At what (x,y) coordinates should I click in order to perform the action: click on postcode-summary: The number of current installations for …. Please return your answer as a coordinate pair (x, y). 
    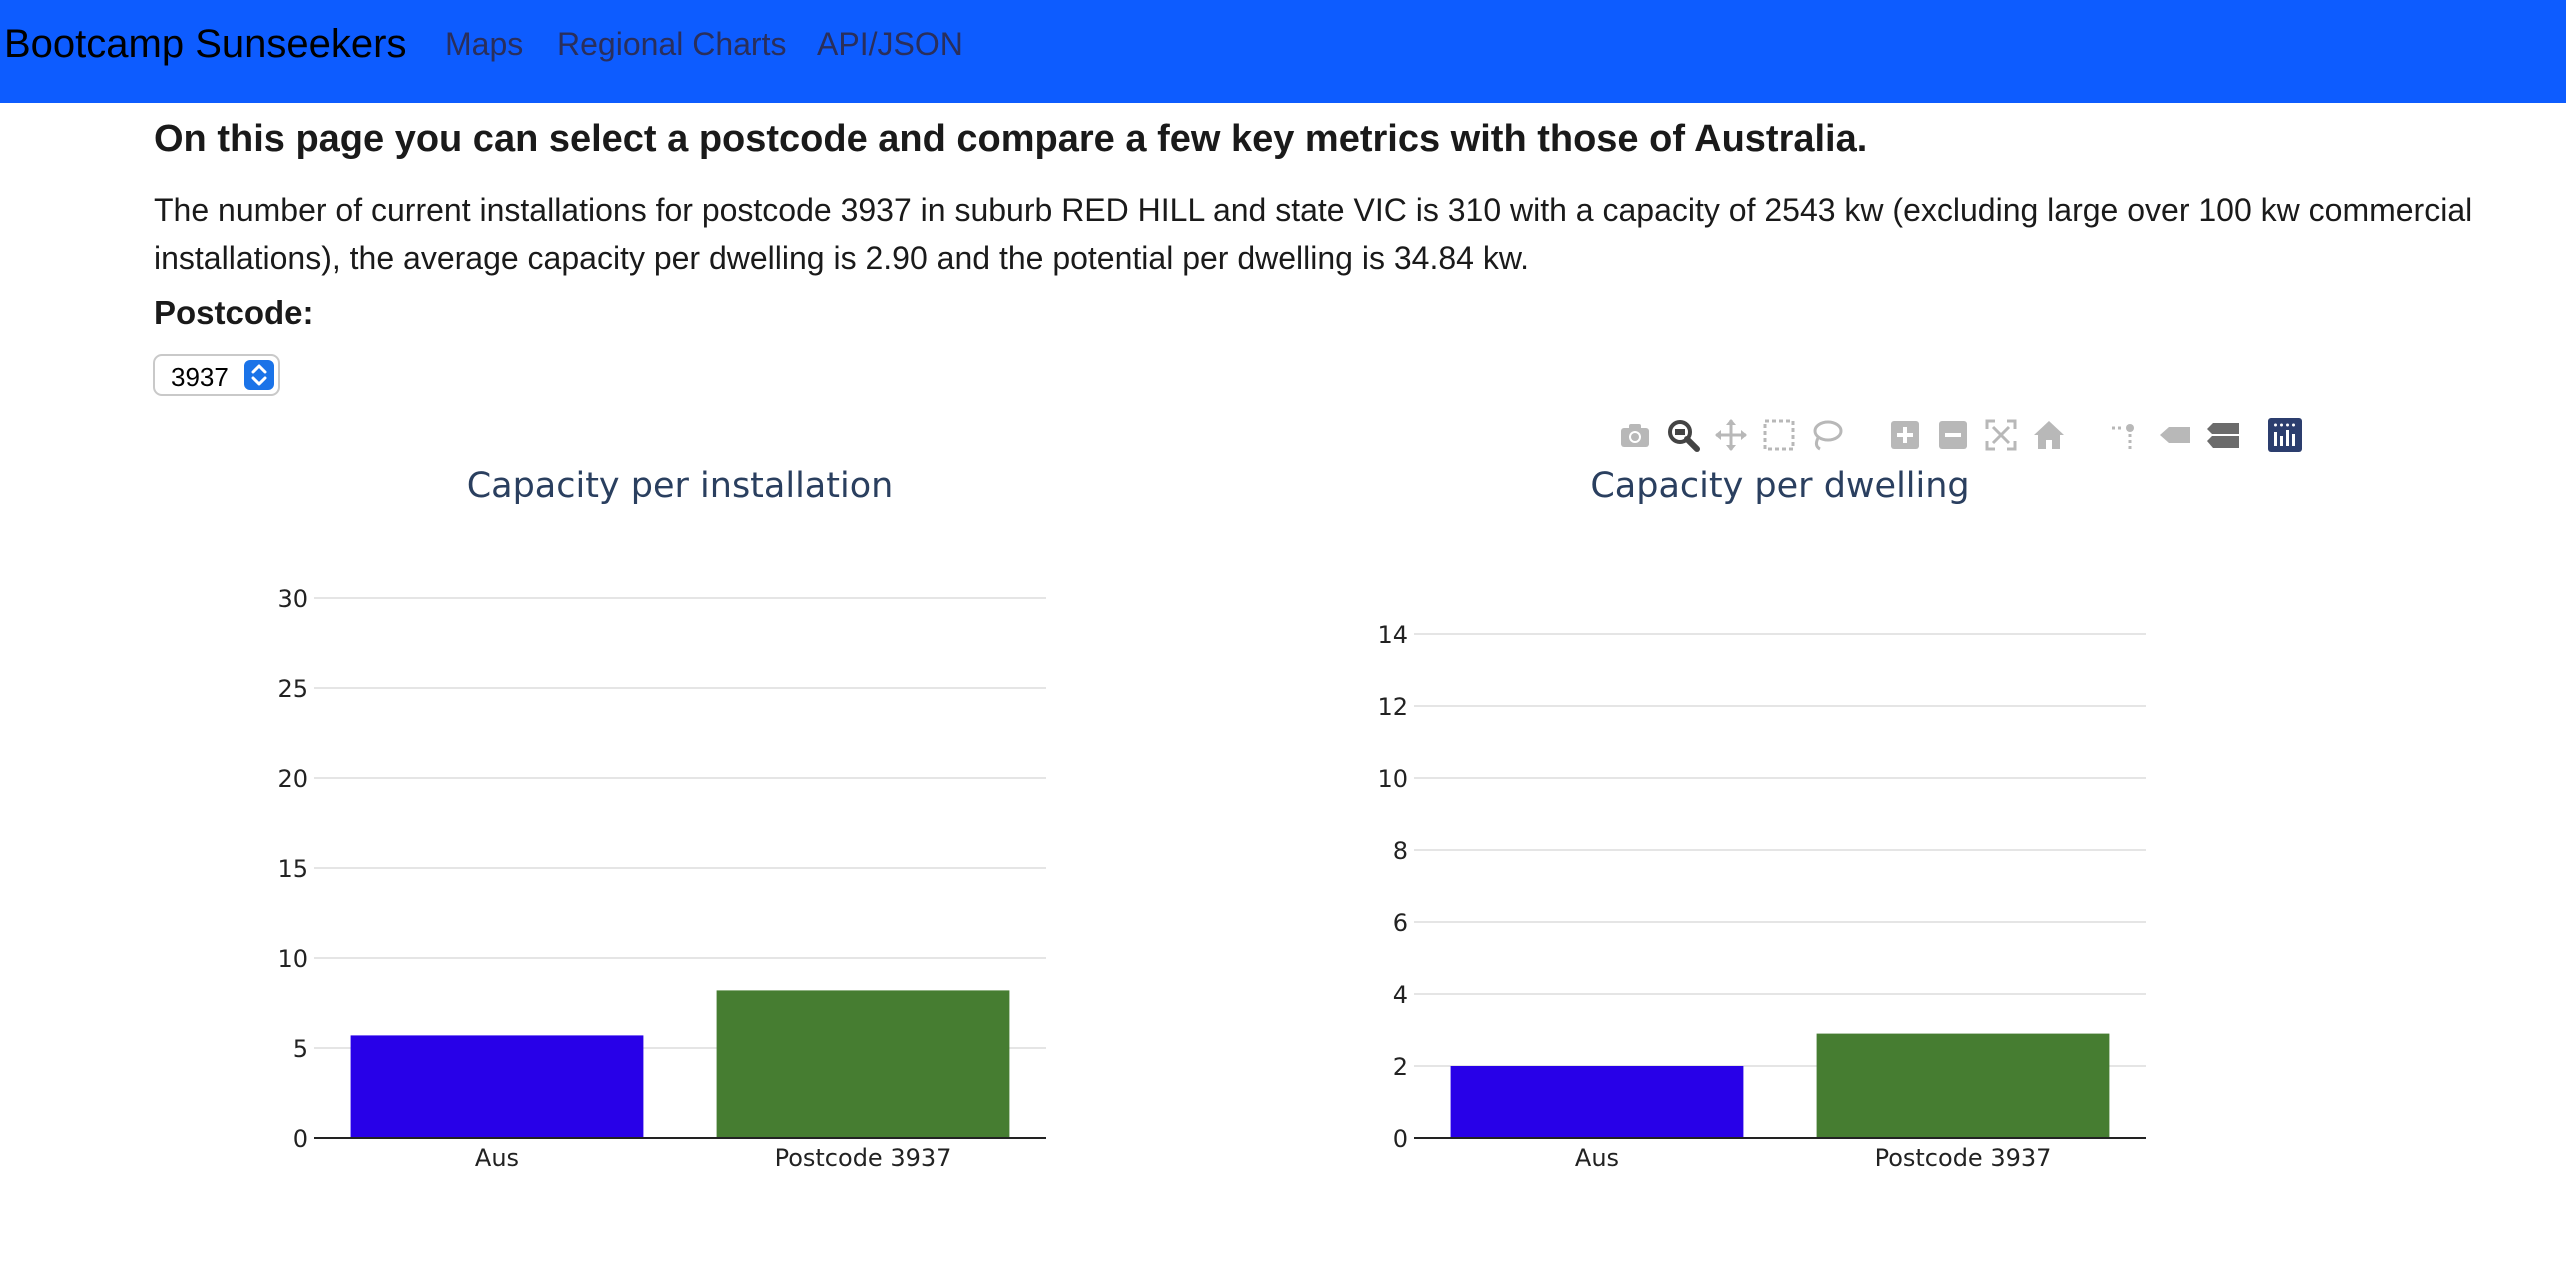
    Looking at the image, I should click on (1313, 234).